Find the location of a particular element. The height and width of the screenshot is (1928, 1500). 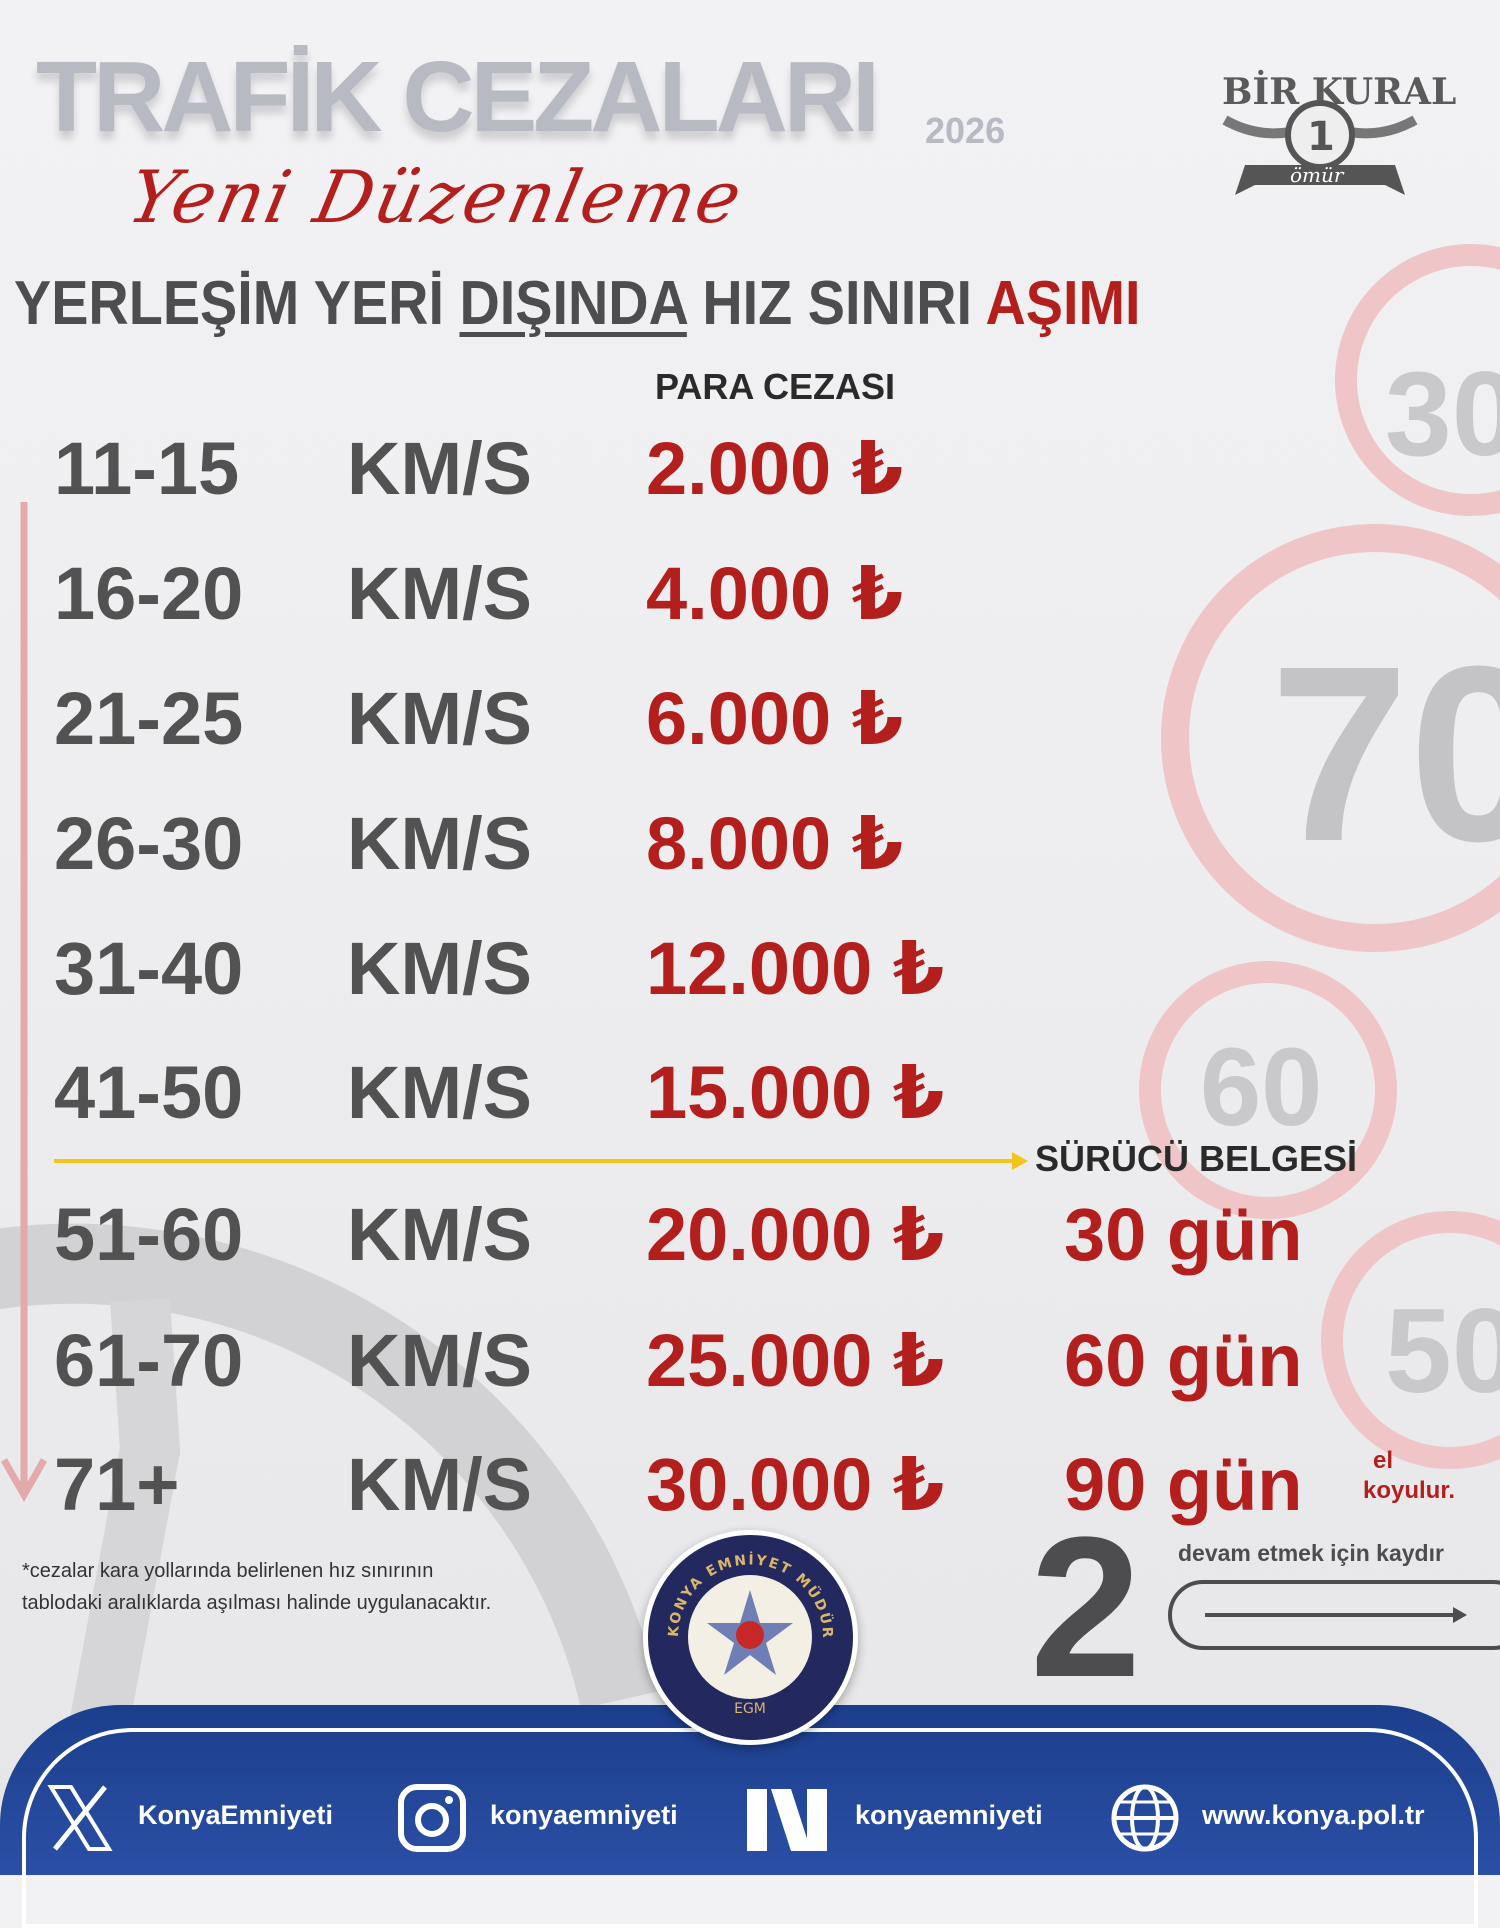

license-suffix: el koyulur. is located at coordinates (1409, 1476).